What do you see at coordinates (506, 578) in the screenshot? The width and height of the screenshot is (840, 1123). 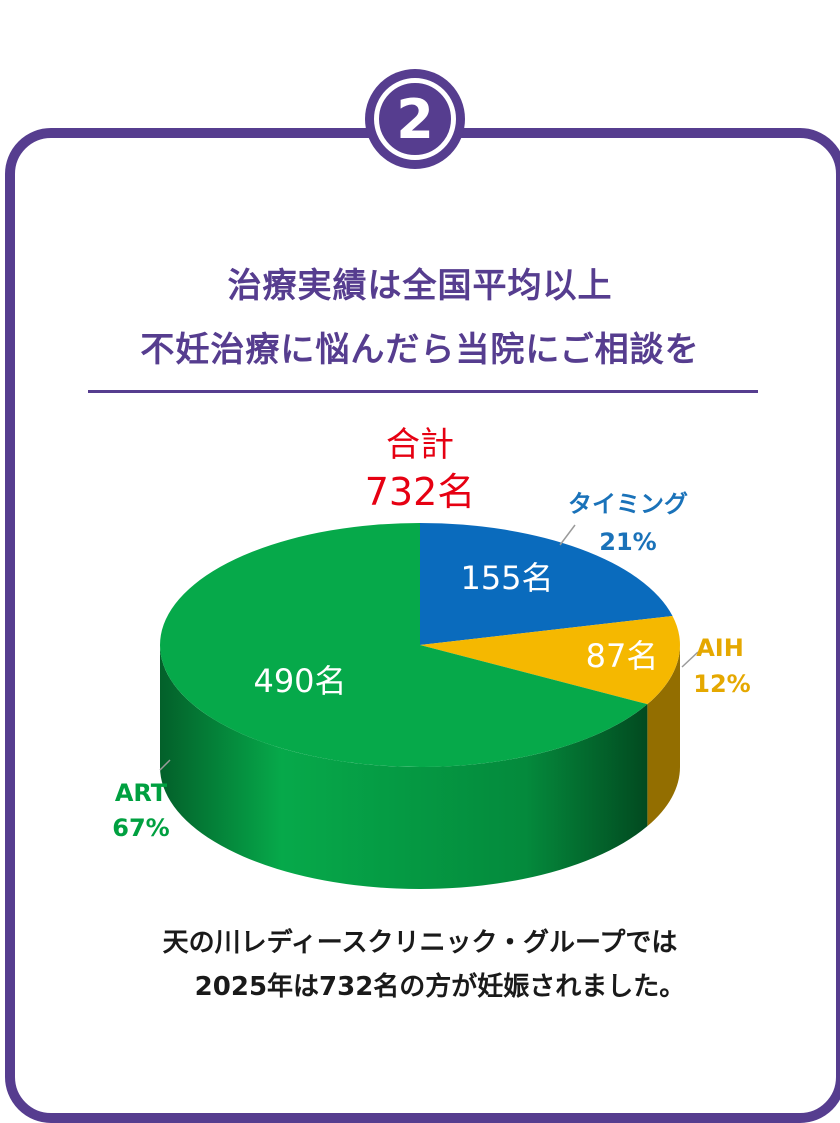 I see `slice-timing-value-label: 155名` at bounding box center [506, 578].